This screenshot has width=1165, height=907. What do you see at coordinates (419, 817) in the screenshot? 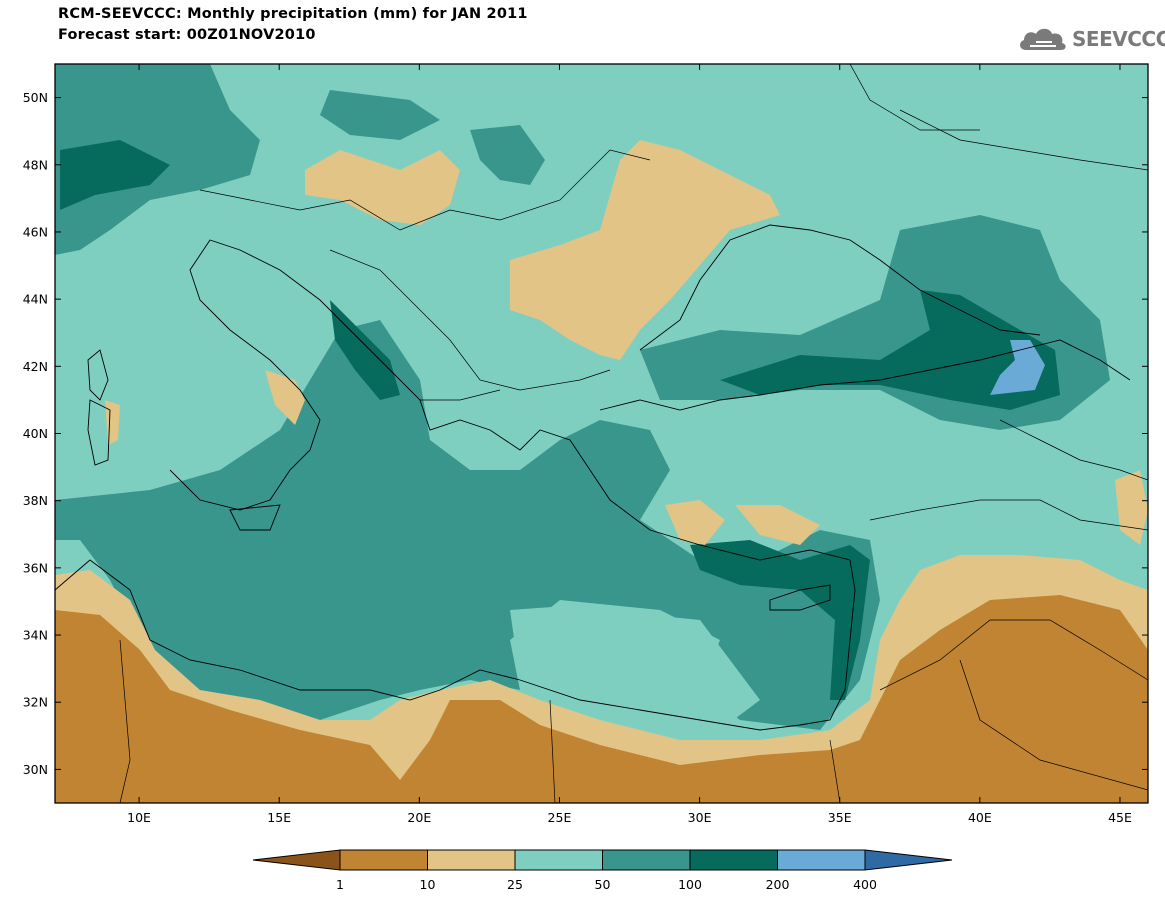
I see `lon-label: 20E` at bounding box center [419, 817].